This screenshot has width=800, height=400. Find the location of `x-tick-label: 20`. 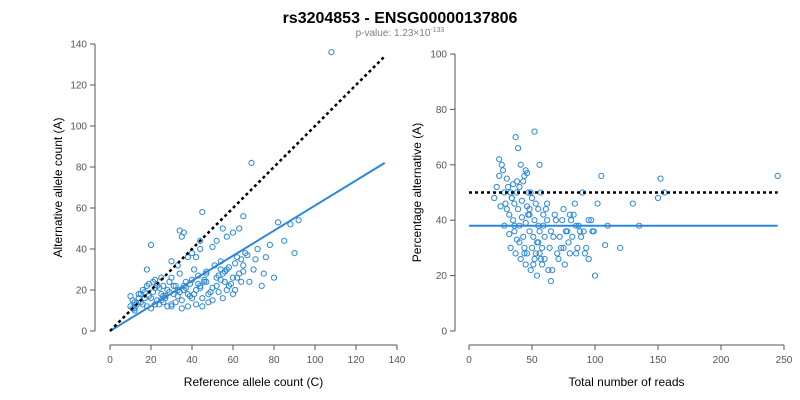

x-tick-label: 20 is located at coordinates (151, 360).